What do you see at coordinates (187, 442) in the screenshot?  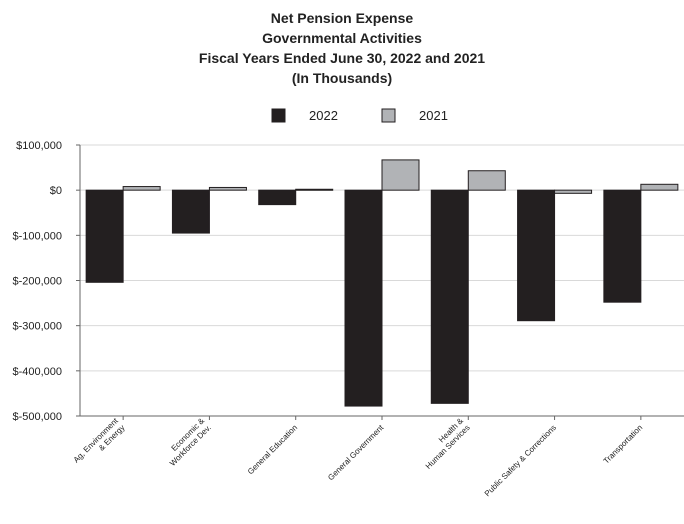 I see `x-tick-label: Economic &Workforce Dev.` at bounding box center [187, 442].